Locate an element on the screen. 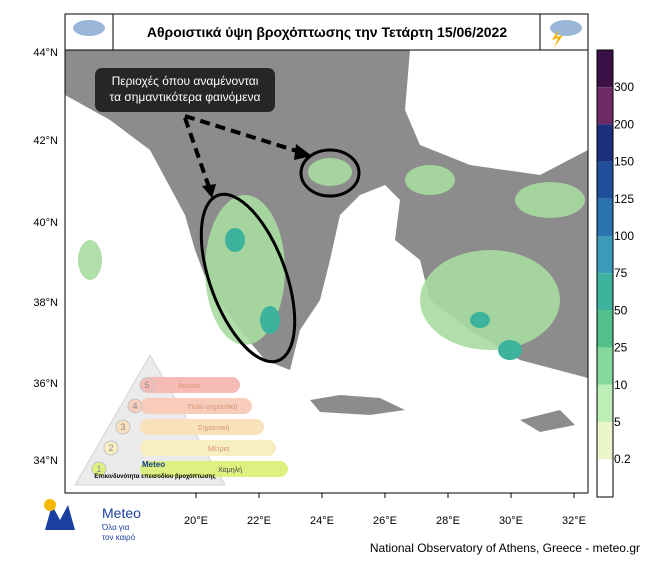  title-bar is located at coordinates (326, 32).